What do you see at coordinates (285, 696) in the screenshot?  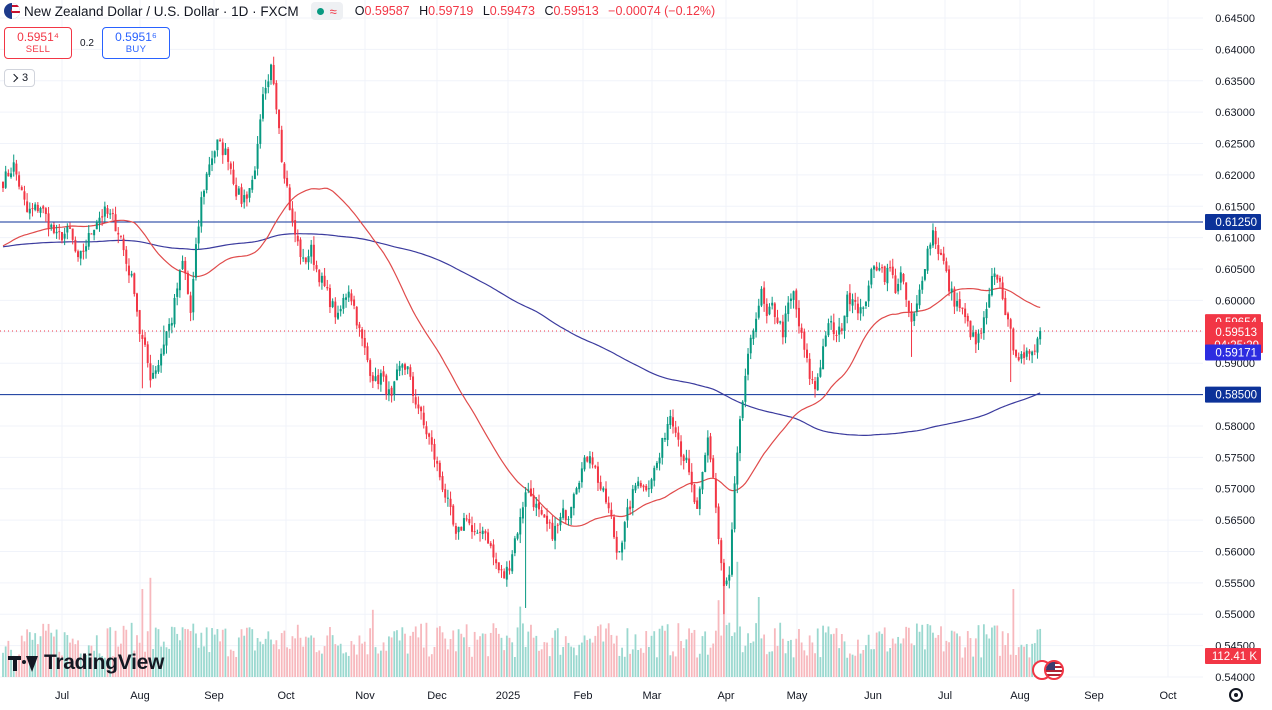 I see `time-tick-label: Oct` at bounding box center [285, 696].